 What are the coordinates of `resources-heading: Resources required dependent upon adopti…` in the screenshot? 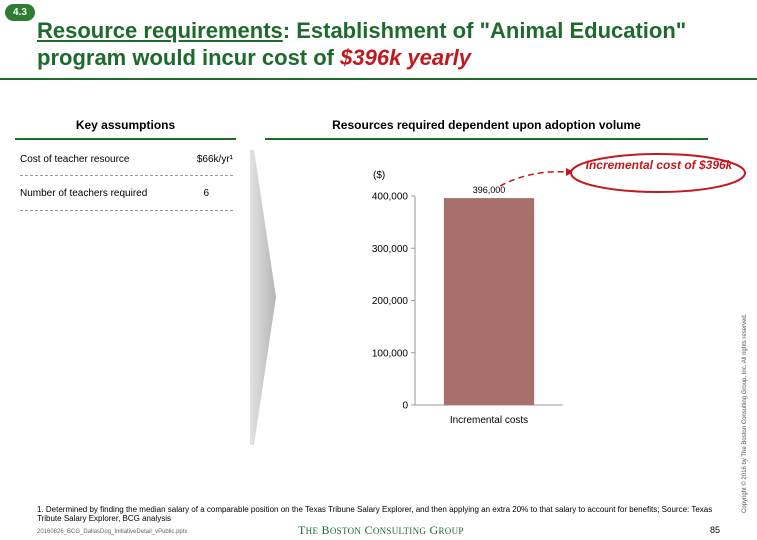 It's located at (486, 125).